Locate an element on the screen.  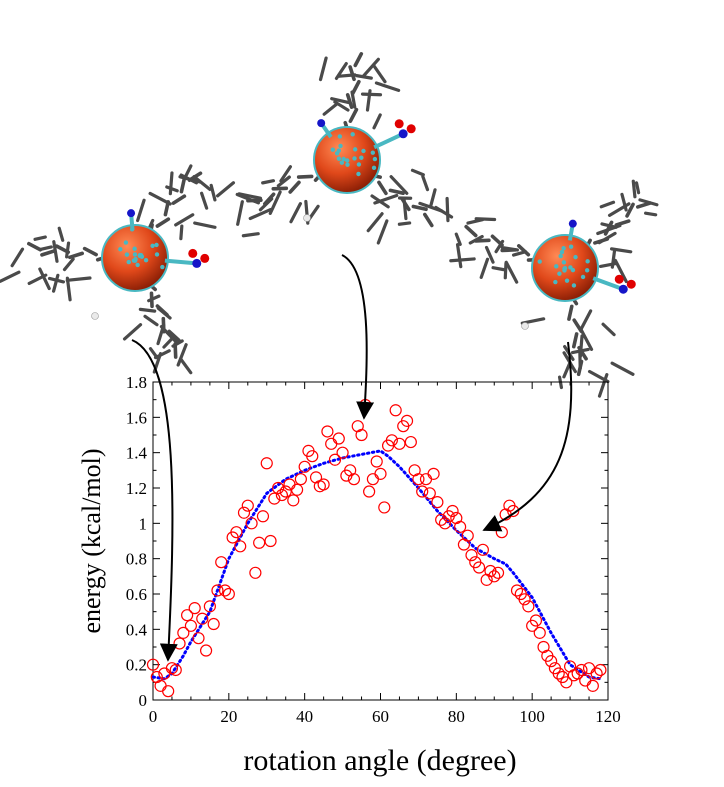
y-tick-label: 1 is located at coordinates (143, 523).